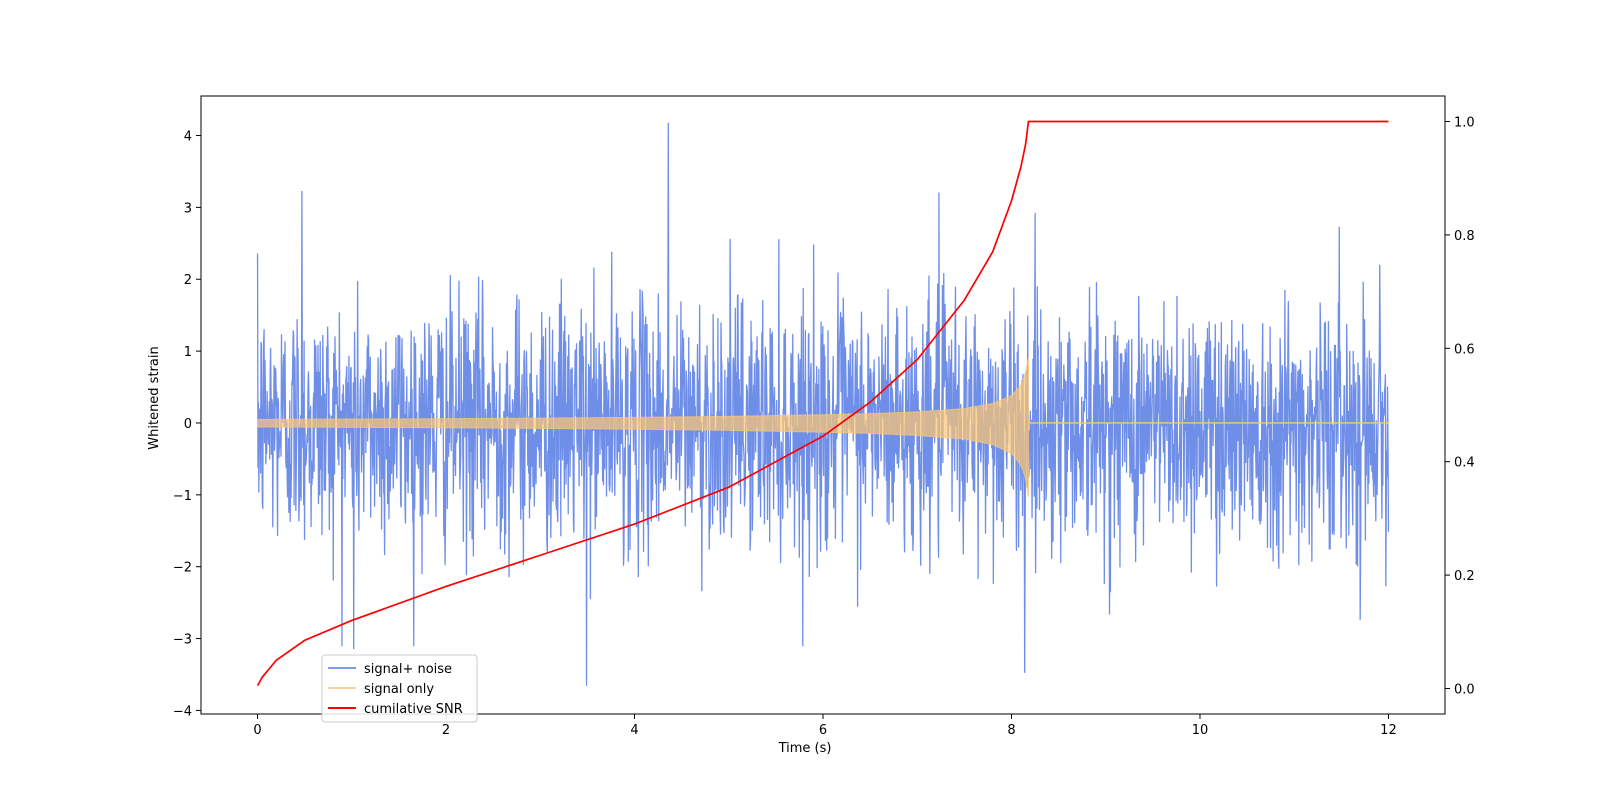 This screenshot has height=800, width=1600. I want to click on y-tick-label: −2, so click(182, 568).